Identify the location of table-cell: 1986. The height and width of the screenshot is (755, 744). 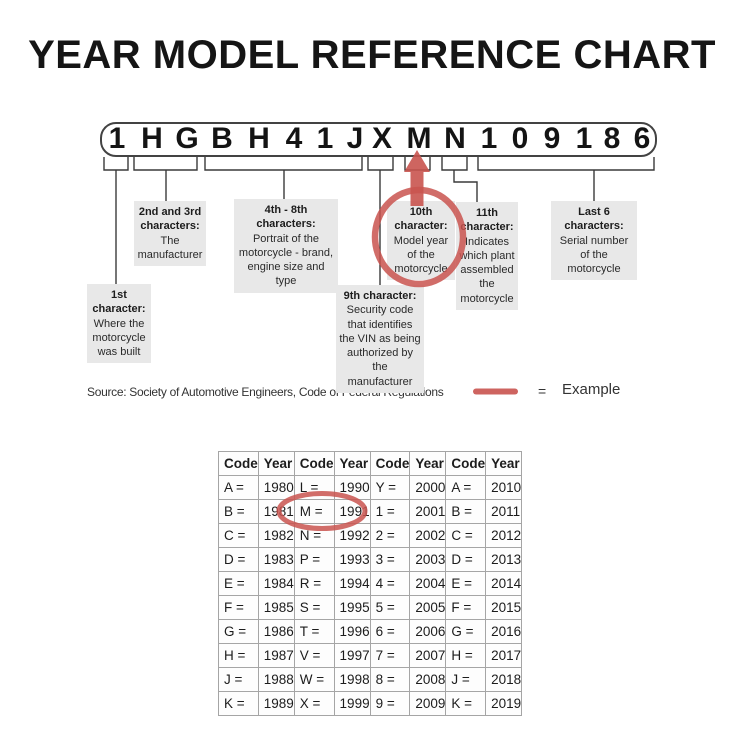
(276, 631).